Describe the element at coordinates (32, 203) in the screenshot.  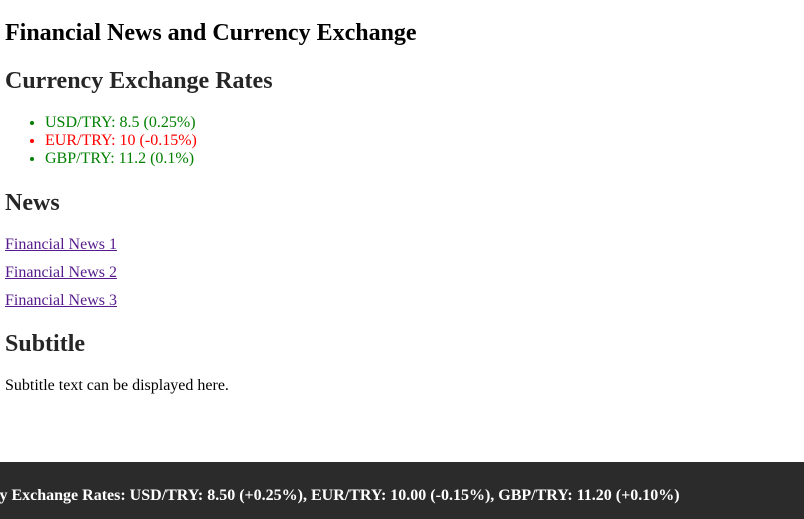
I see `news-heading: News` at that location.